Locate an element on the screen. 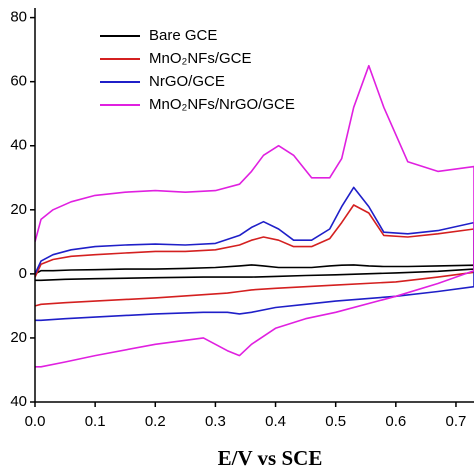 The height and width of the screenshot is (474, 474). x-tick-label: 0.0 is located at coordinates (35, 421).